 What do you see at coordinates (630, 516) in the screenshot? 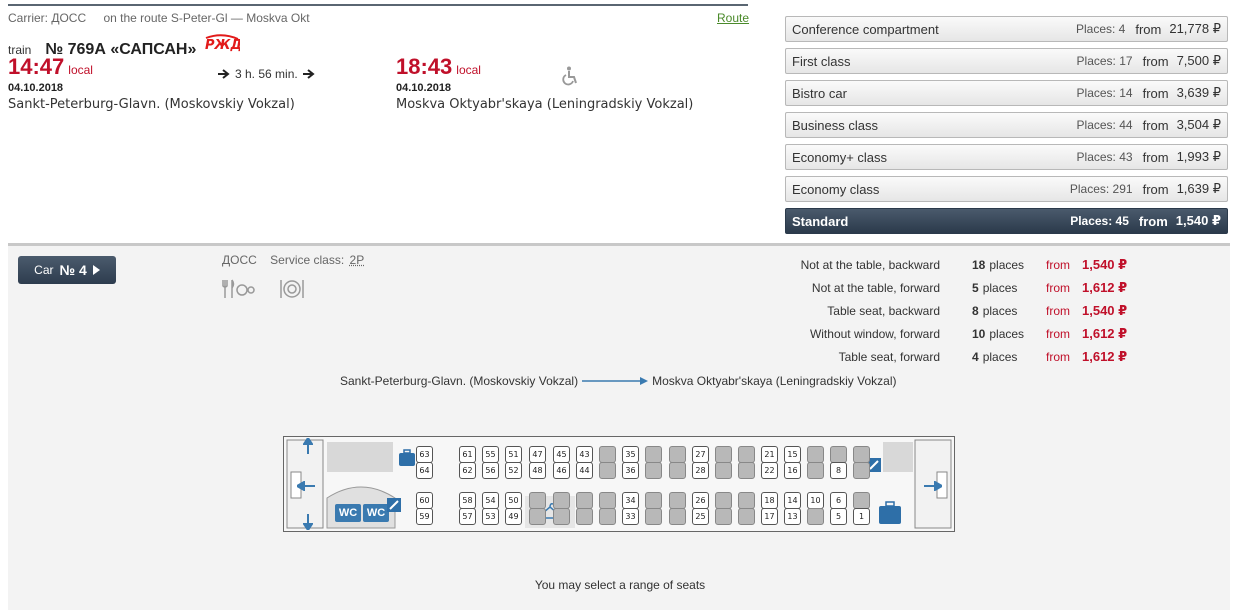
I see `seat: 33` at bounding box center [630, 516].